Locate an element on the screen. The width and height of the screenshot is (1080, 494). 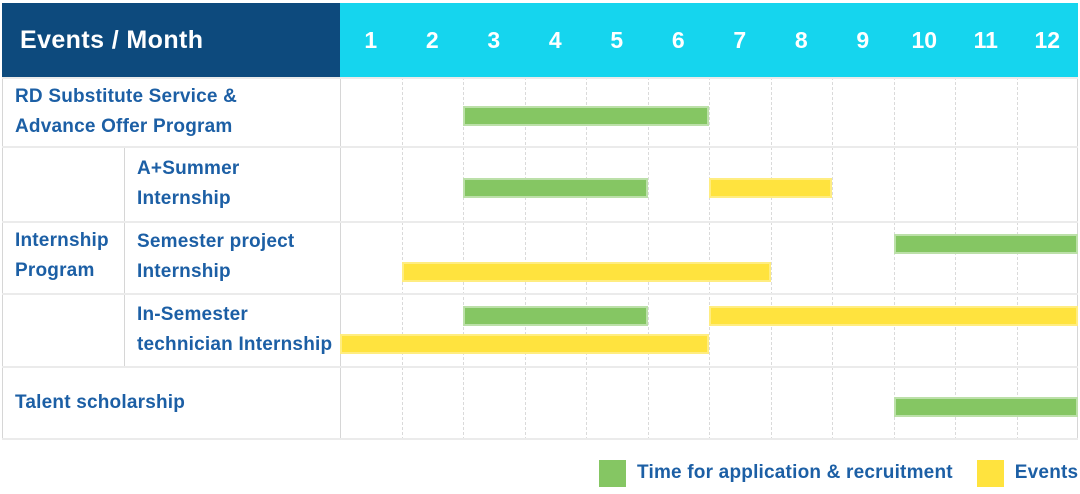
legend-item: Time for application & recruitment is located at coordinates (776, 473).